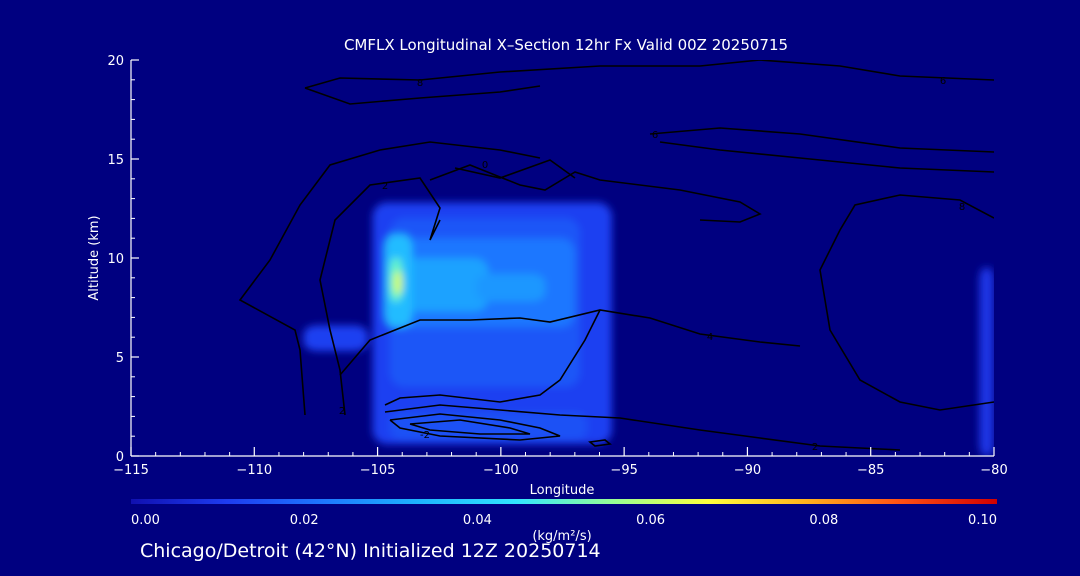  Describe the element at coordinates (870, 470) in the screenshot. I see `x-tick-label: −85` at that location.